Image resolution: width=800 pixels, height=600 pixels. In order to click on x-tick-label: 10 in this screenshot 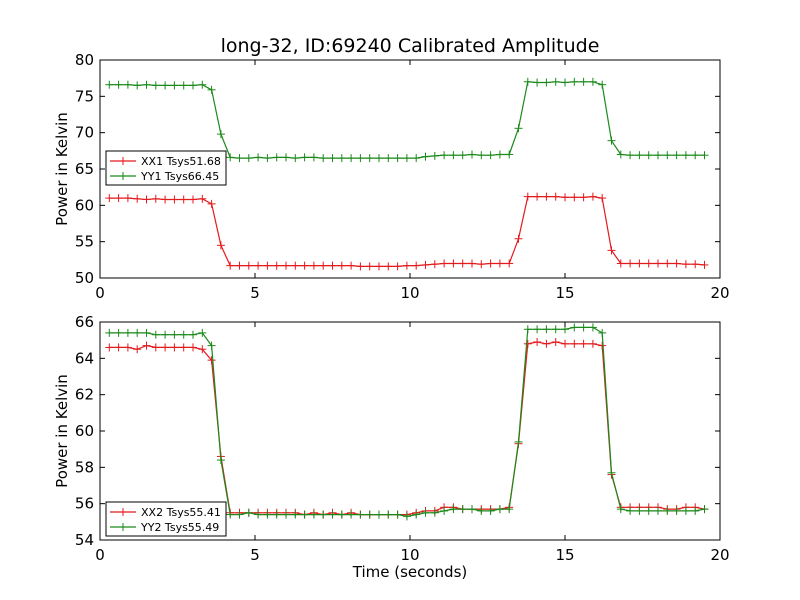, I will do `click(409, 555)`.